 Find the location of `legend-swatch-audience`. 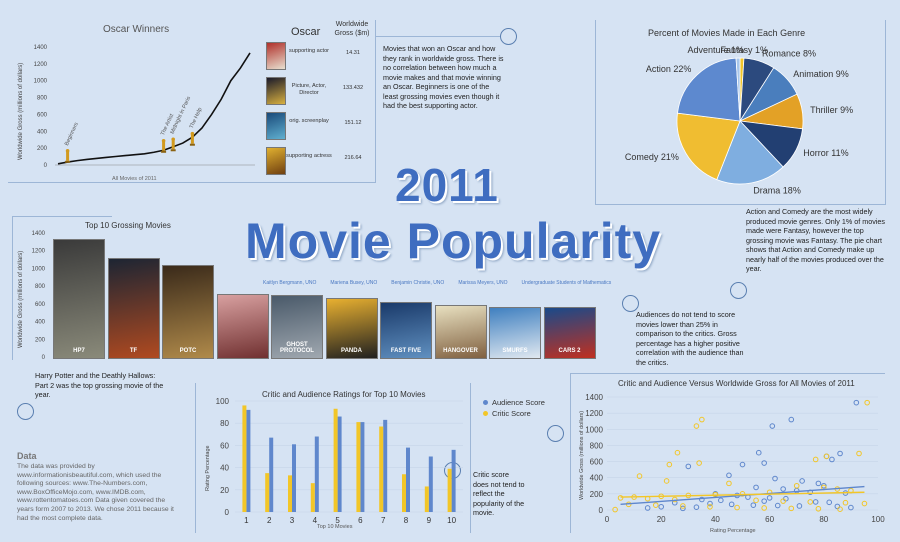

legend-swatch-audience is located at coordinates (485, 402).